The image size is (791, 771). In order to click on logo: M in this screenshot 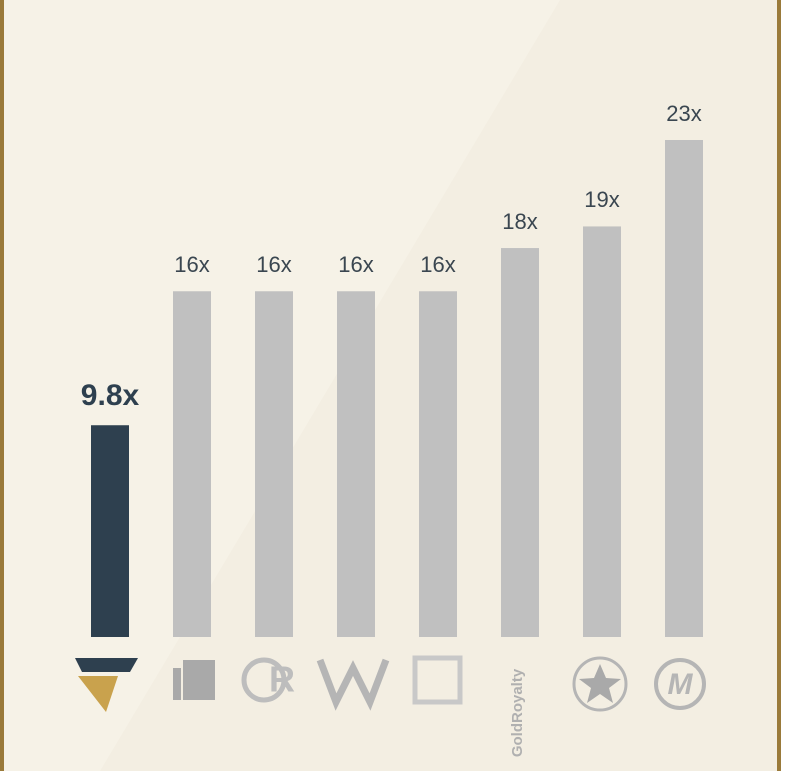, I will do `click(681, 684)`.